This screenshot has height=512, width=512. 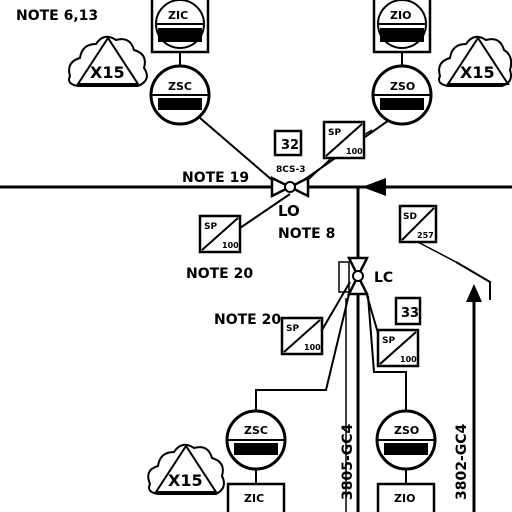 I want to click on sp-box-low, so click(x=398, y=348).